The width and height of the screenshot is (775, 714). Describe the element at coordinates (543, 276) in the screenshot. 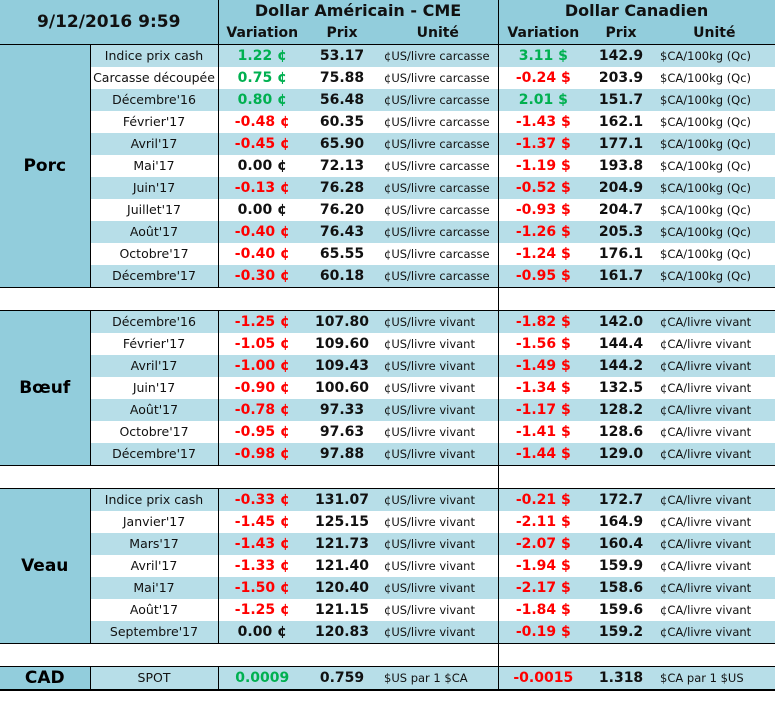

I see `cad-variation: -0.95 $` at that location.